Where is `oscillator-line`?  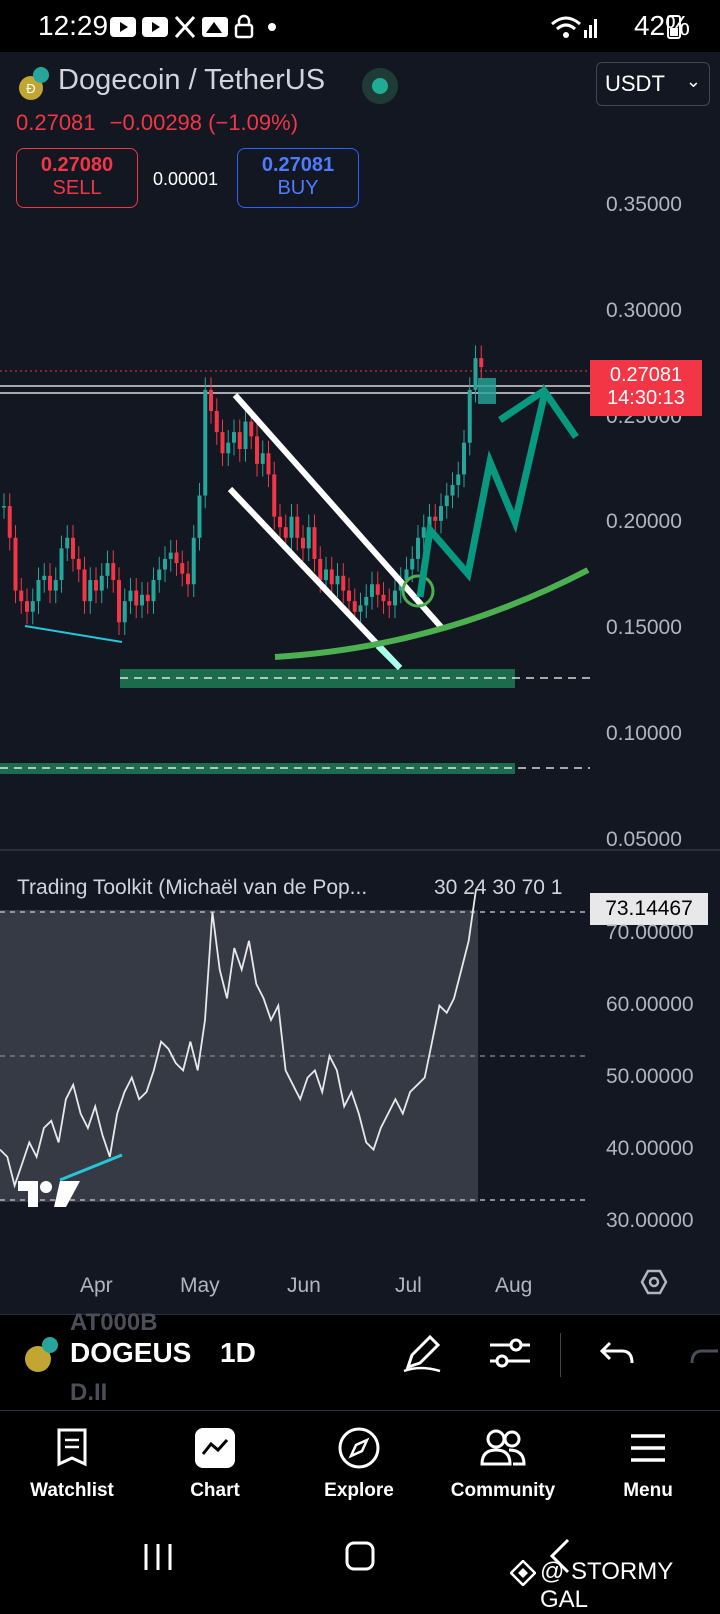 oscillator-line is located at coordinates (238, 1039).